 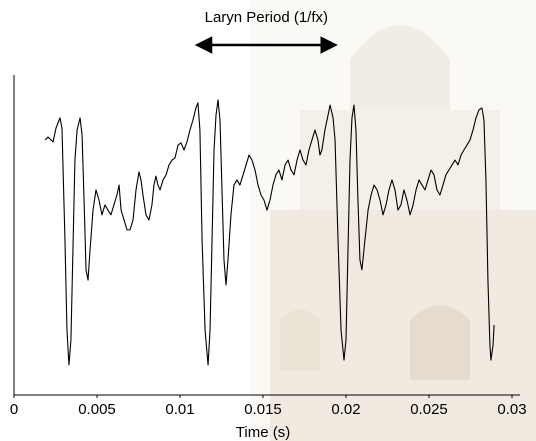 I want to click on x-tick-label: 0.025, so click(x=429, y=409).